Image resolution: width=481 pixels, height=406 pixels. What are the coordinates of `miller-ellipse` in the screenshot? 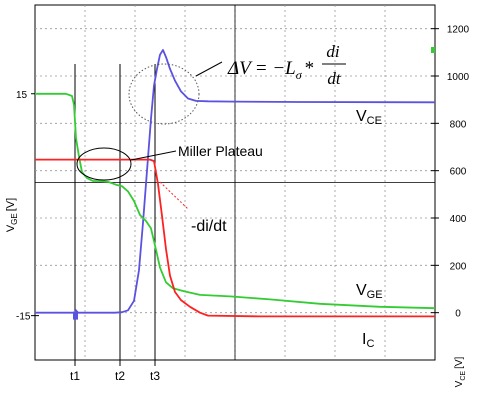 It's located at (104, 164).